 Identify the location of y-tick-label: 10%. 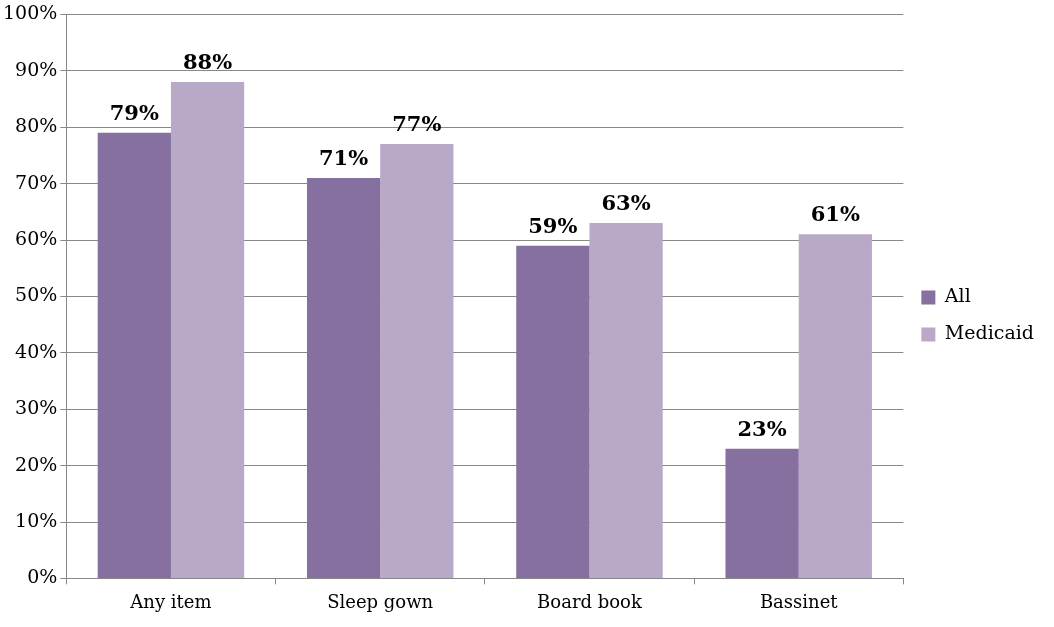
(36, 519).